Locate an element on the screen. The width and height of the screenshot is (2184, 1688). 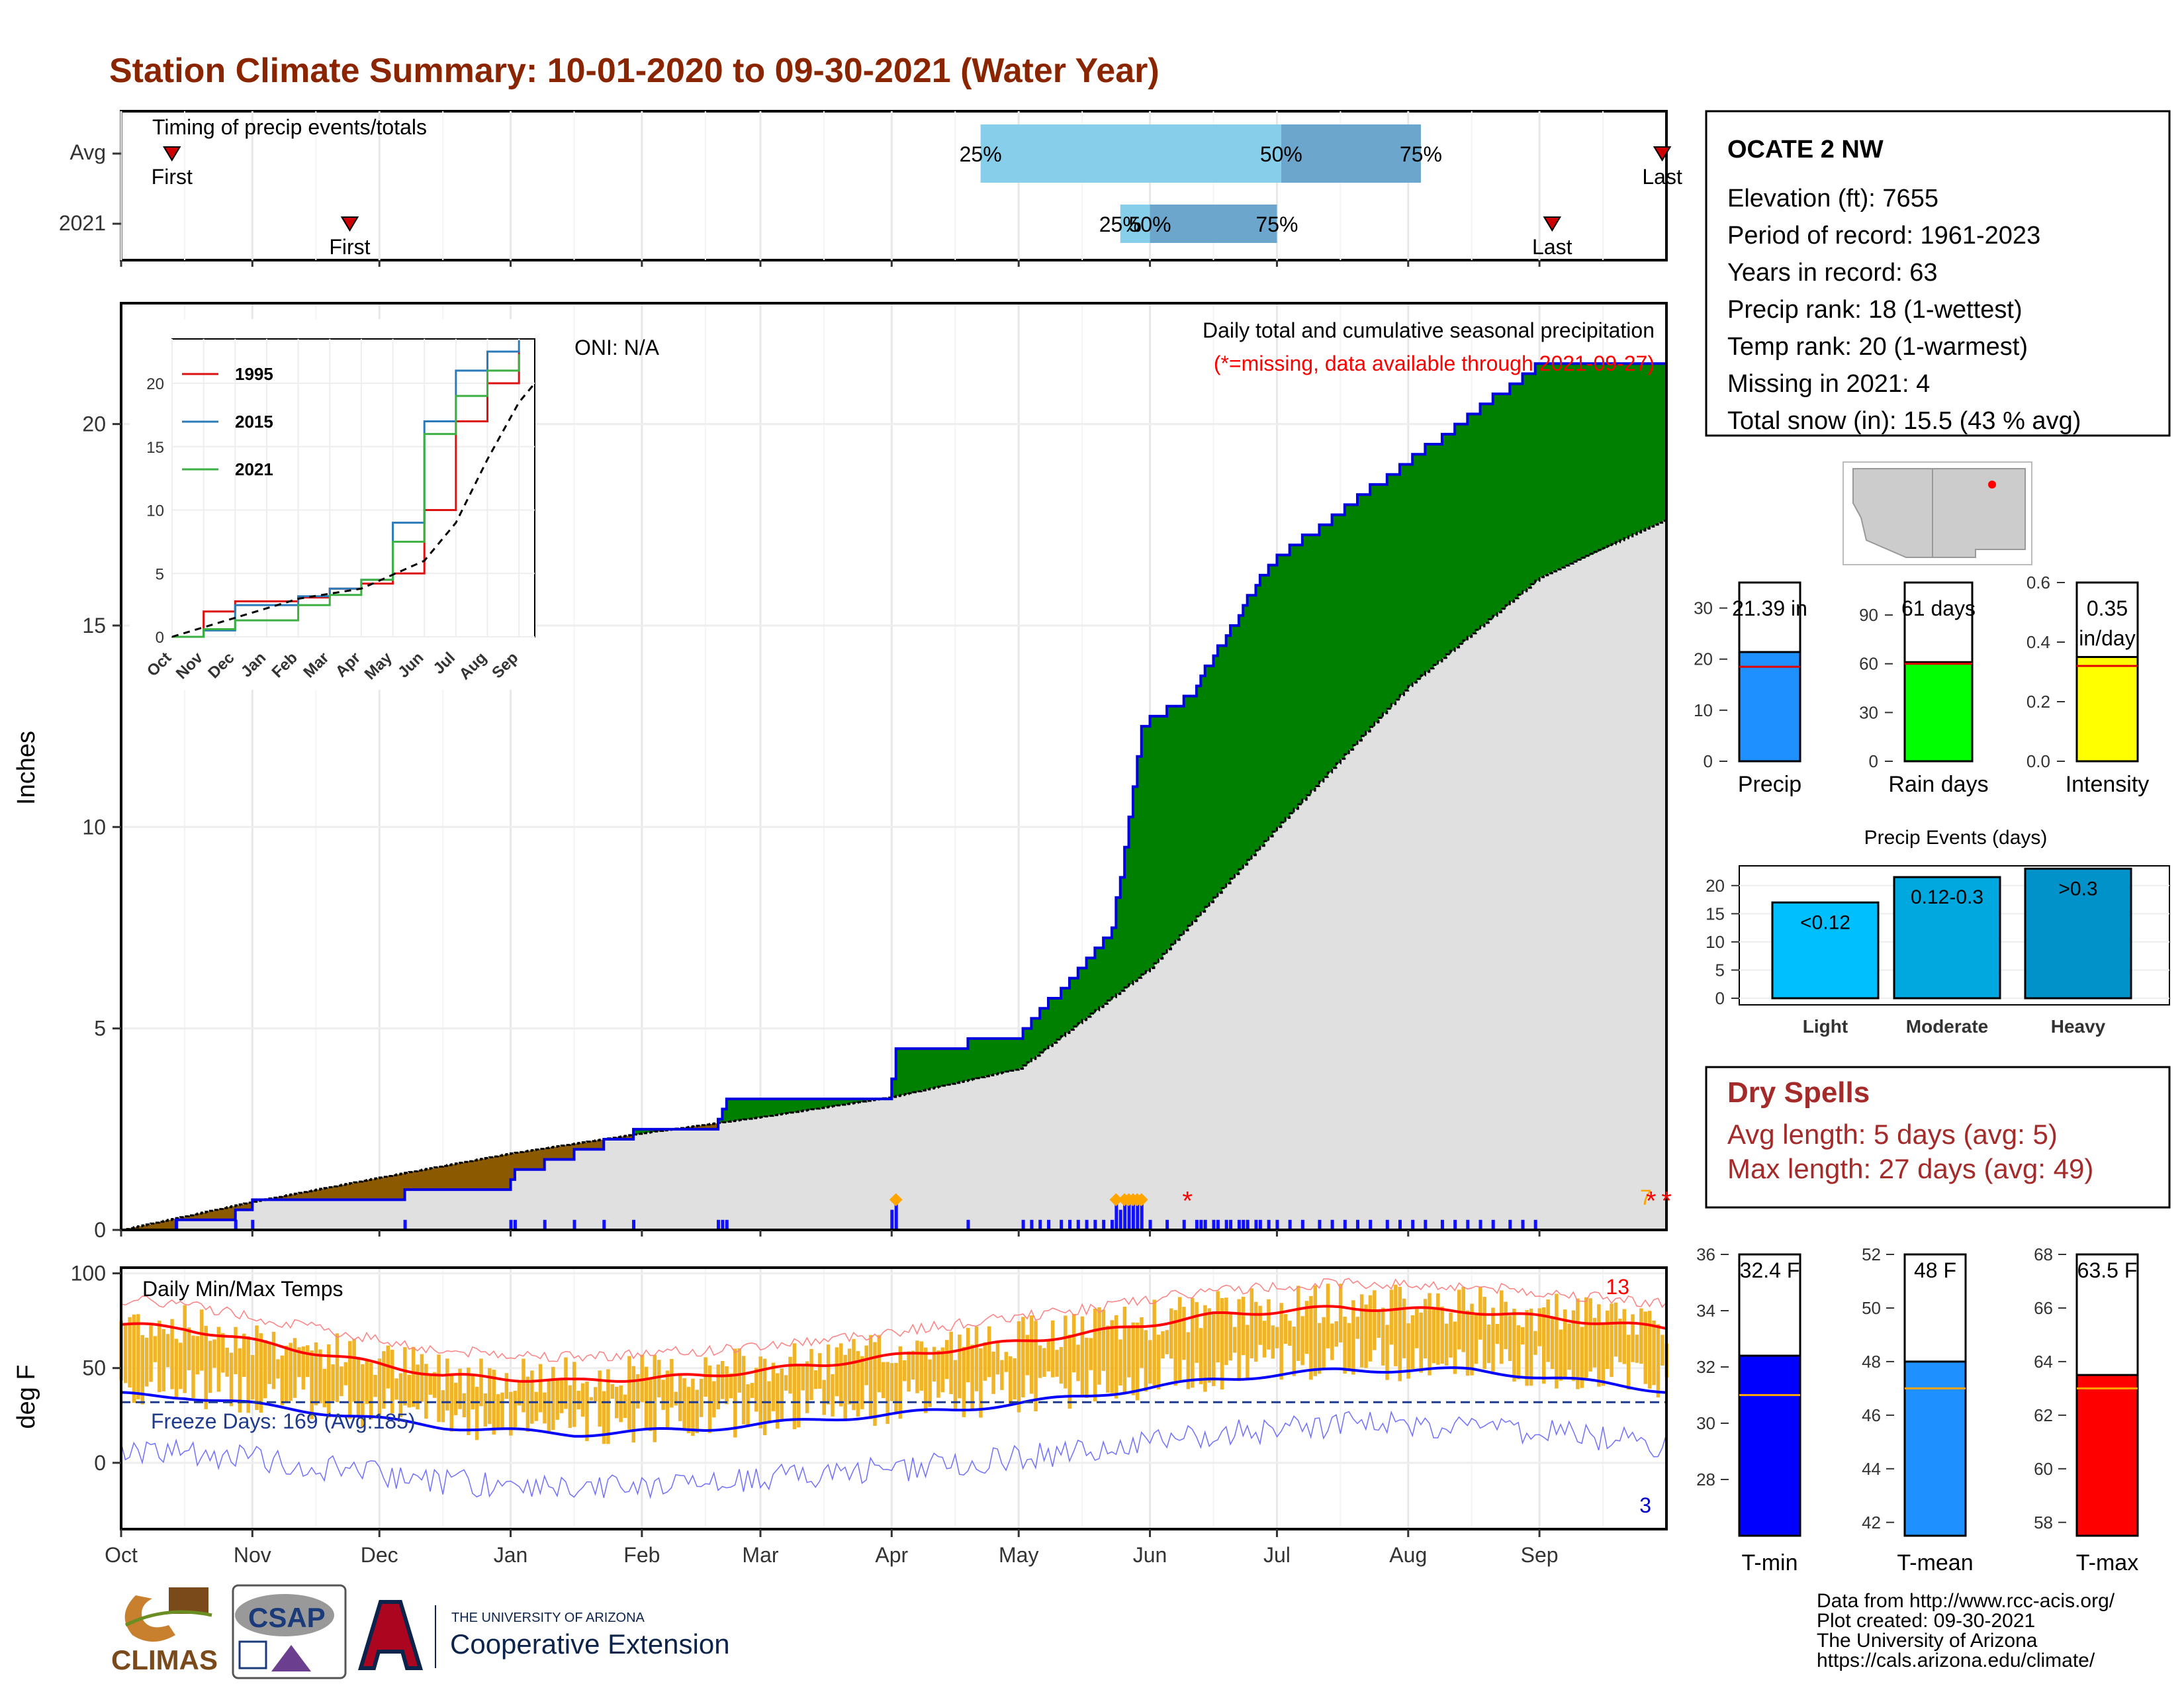
timing-quartile-bars is located at coordinates (1200, 183).